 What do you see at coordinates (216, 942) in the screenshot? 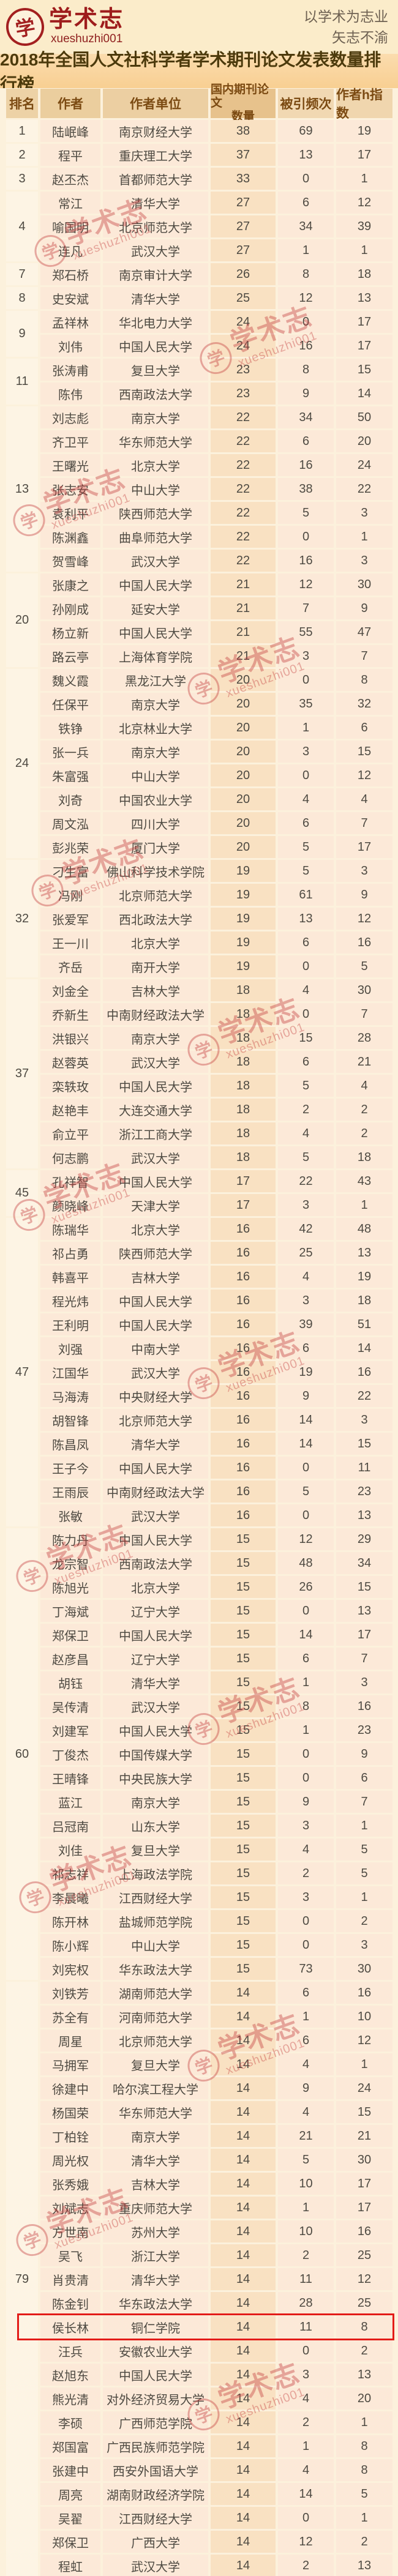
I see `table-row: 王一川 北京大学 19 6 16` at bounding box center [216, 942].